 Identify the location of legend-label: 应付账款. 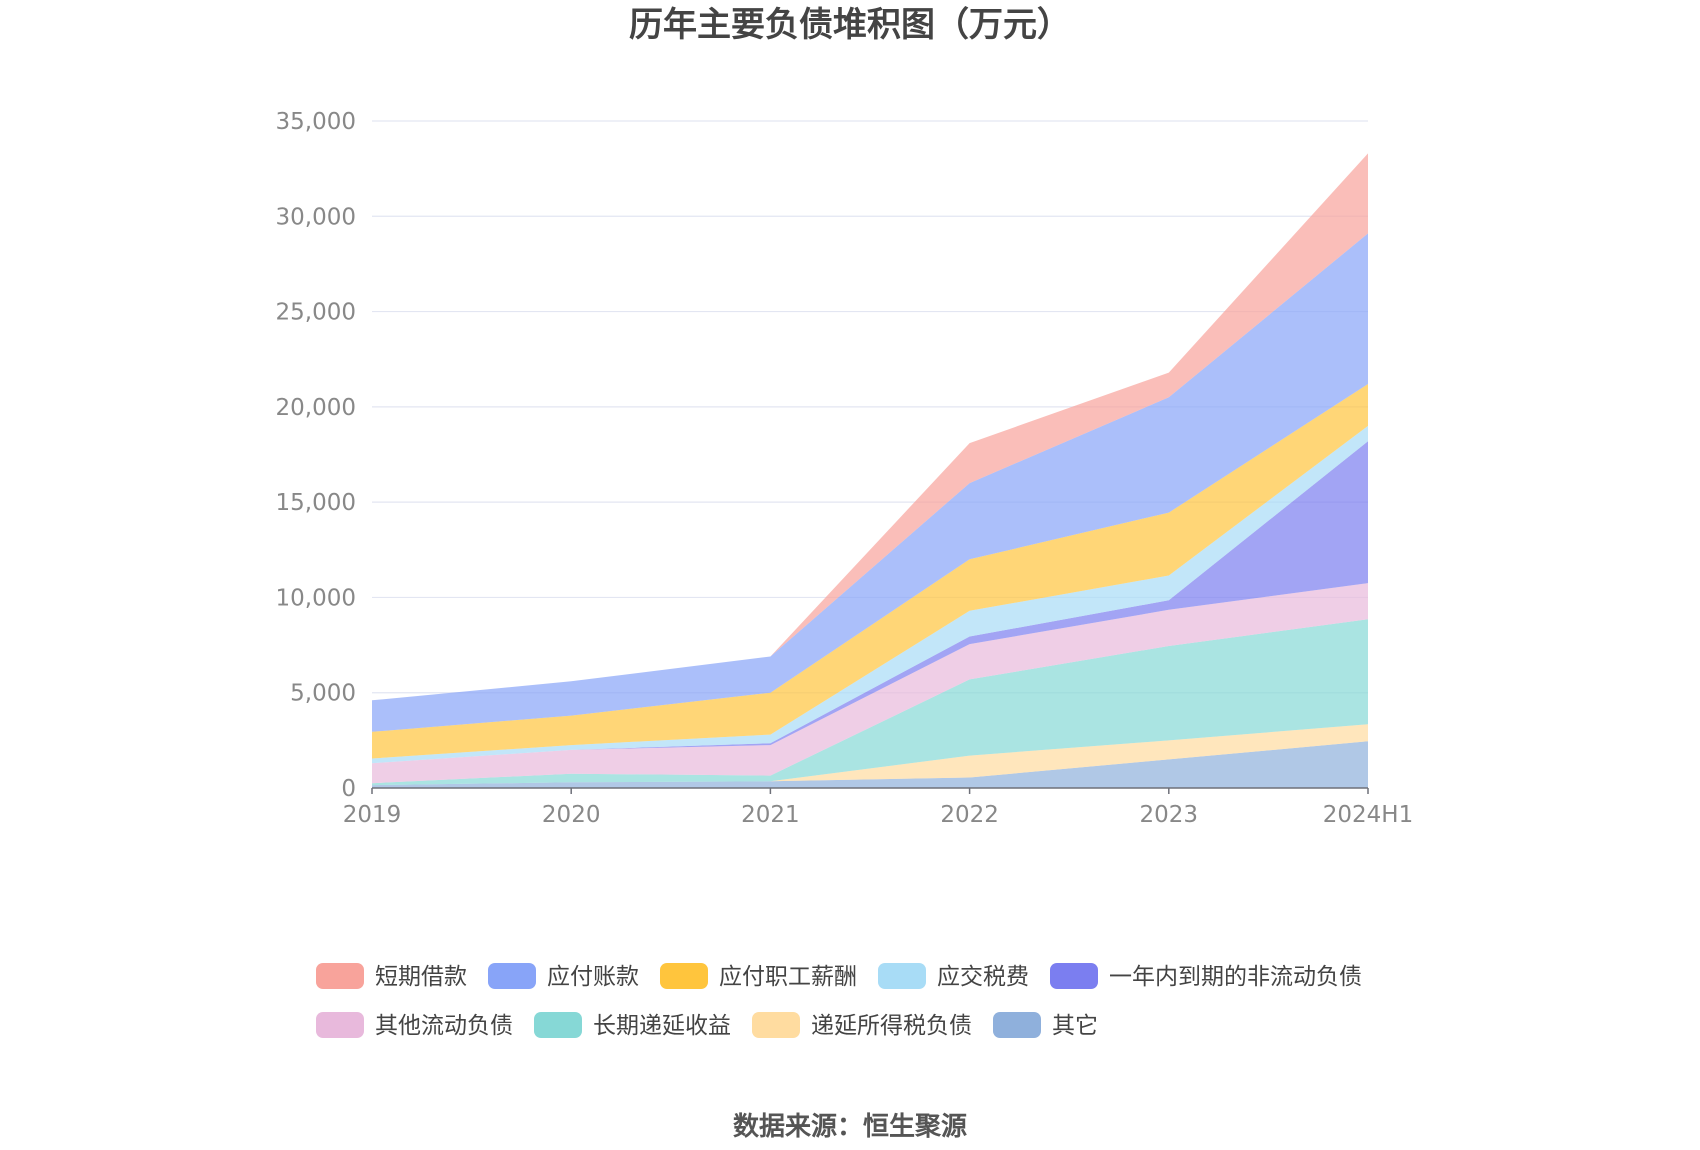
(593, 977).